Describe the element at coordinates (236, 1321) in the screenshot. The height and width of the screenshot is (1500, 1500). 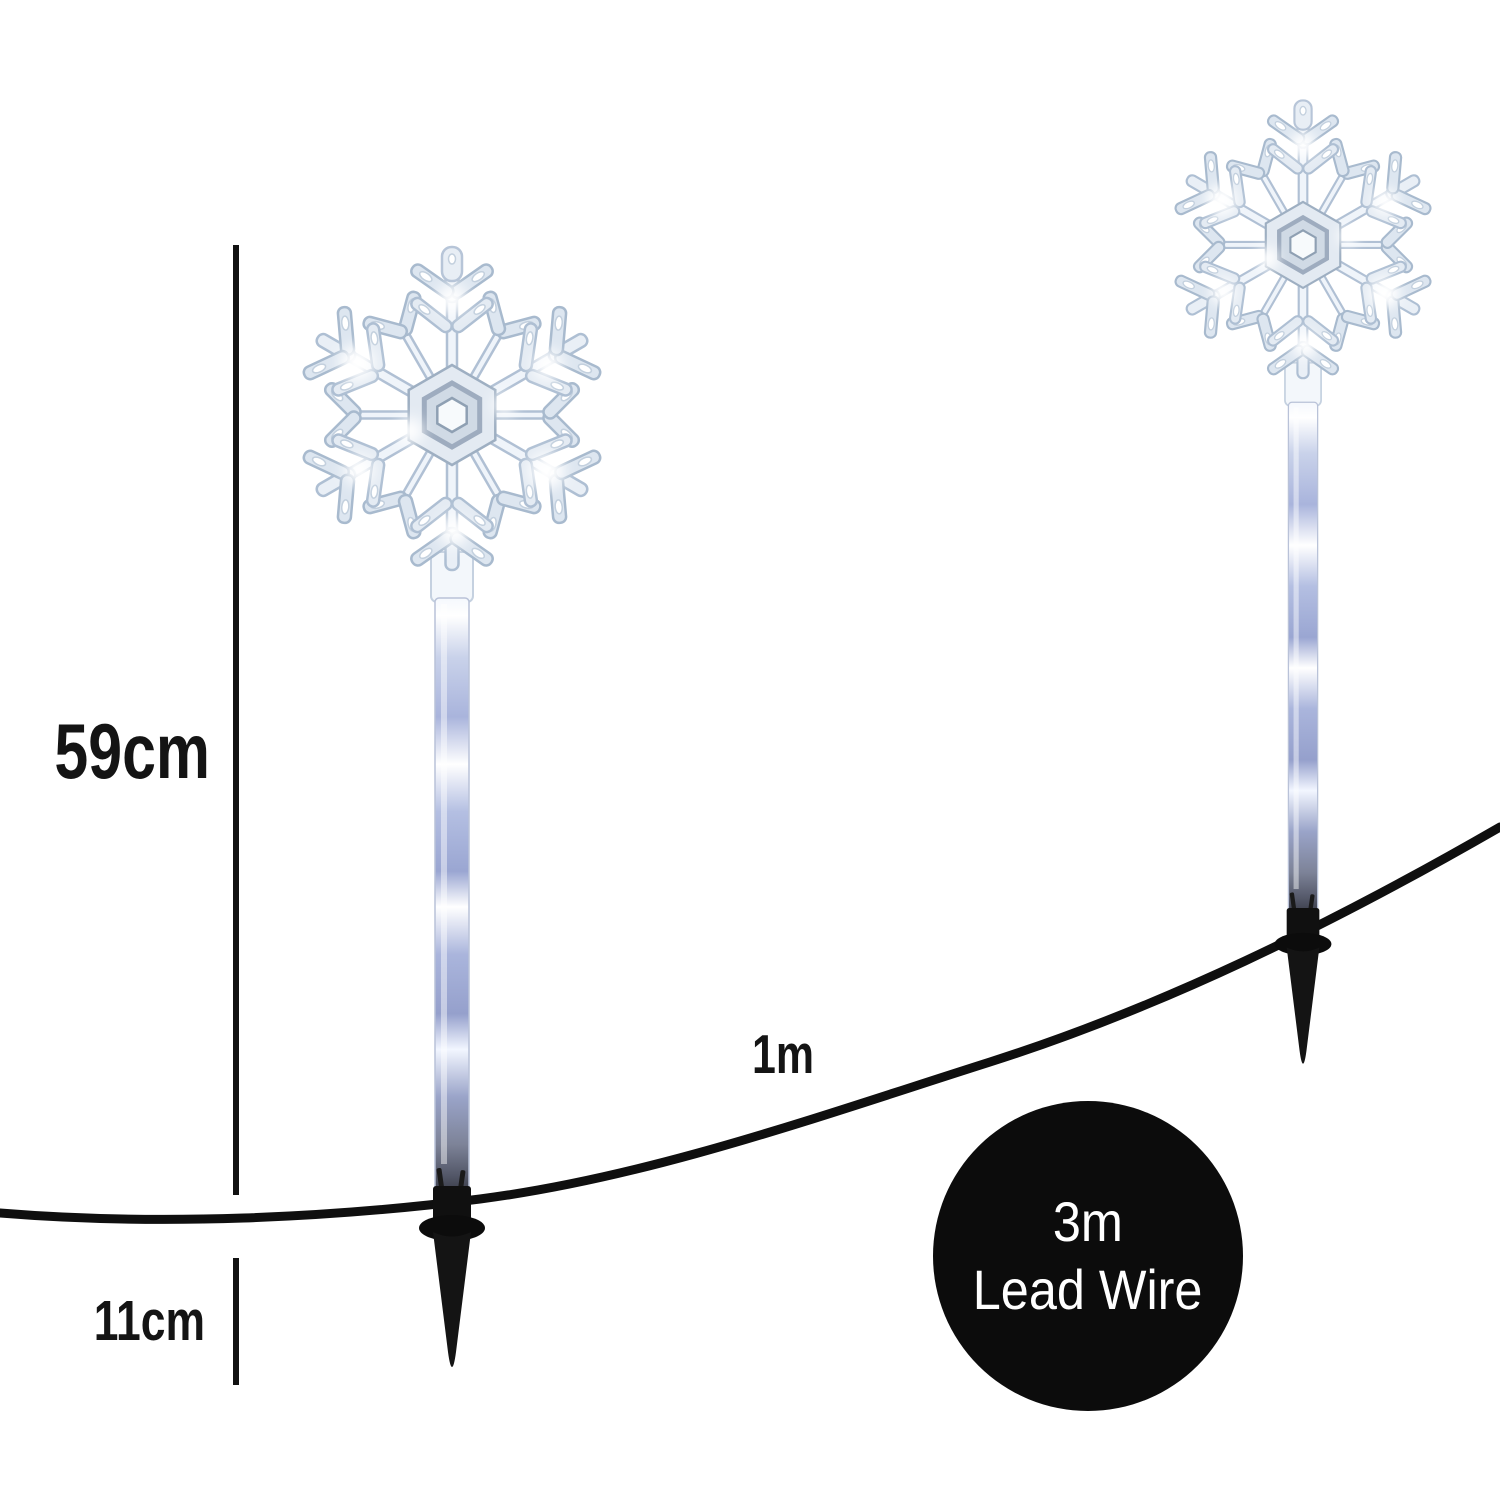
I see `spike-dimension-line` at that location.